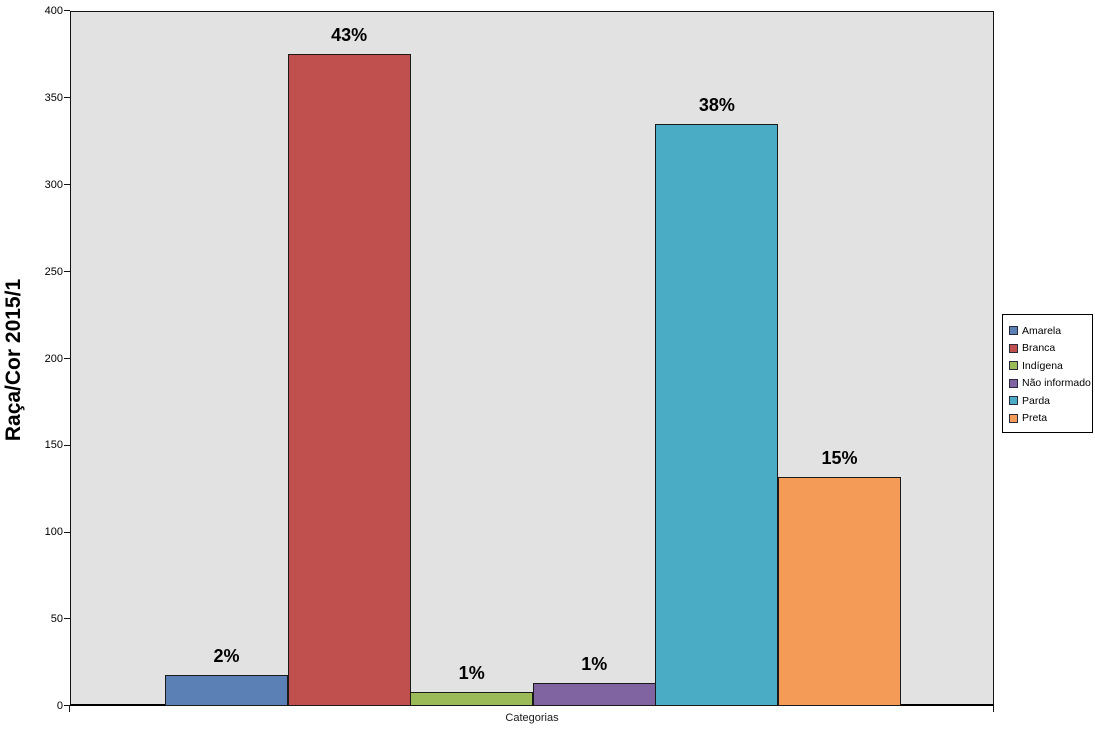 This screenshot has width=1095, height=741. Describe the element at coordinates (53, 11) in the screenshot. I see `y-tick-label: 400` at that location.